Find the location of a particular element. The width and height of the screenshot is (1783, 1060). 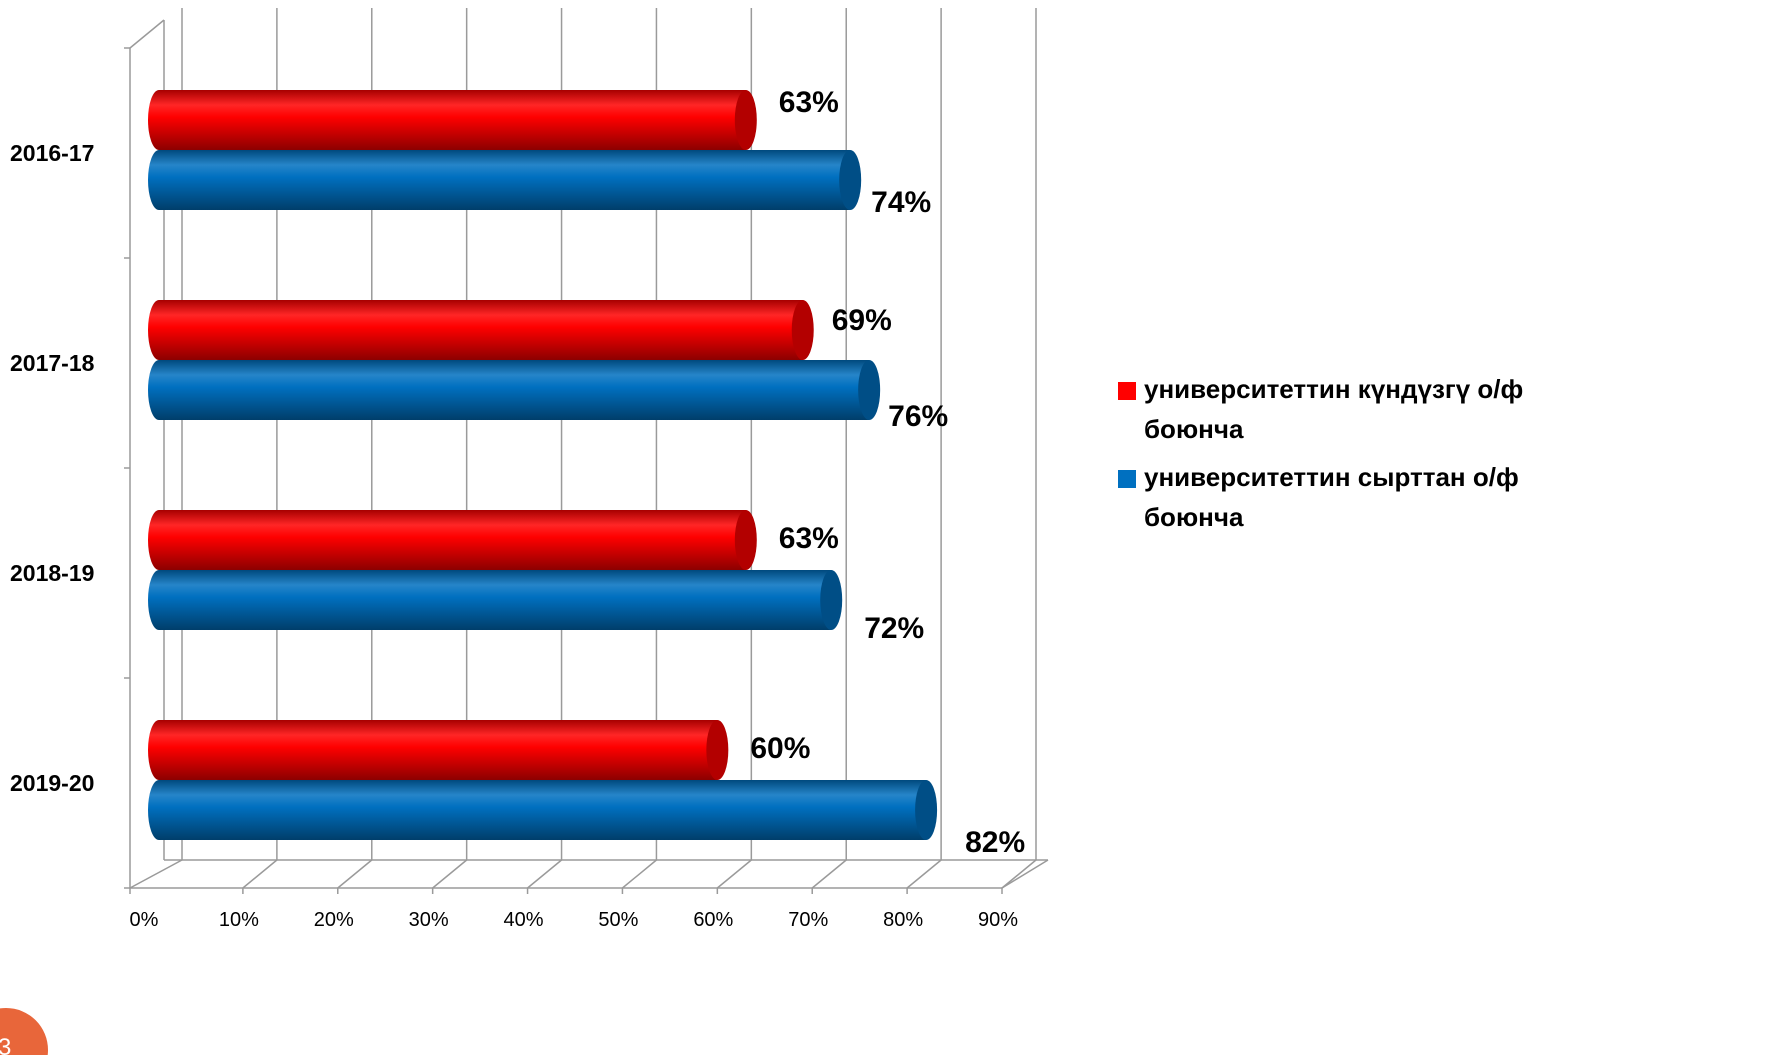

slide-number-badge: 3 is located at coordinates (24, 1034).